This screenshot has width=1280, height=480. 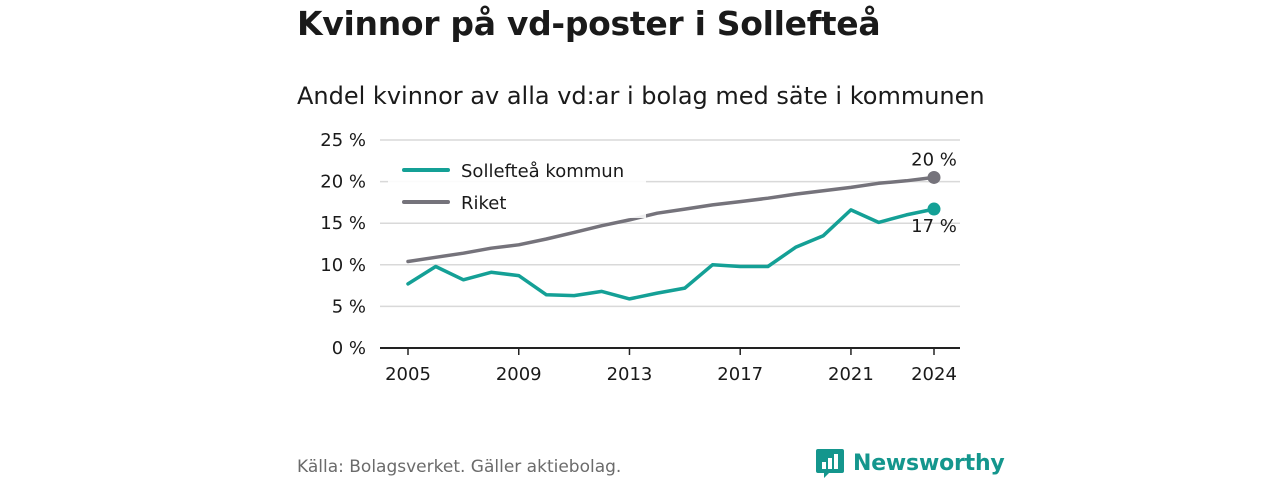 I want to click on chart-title: Kvinnor på vd-poster i Sollefteå, so click(x=589, y=23).